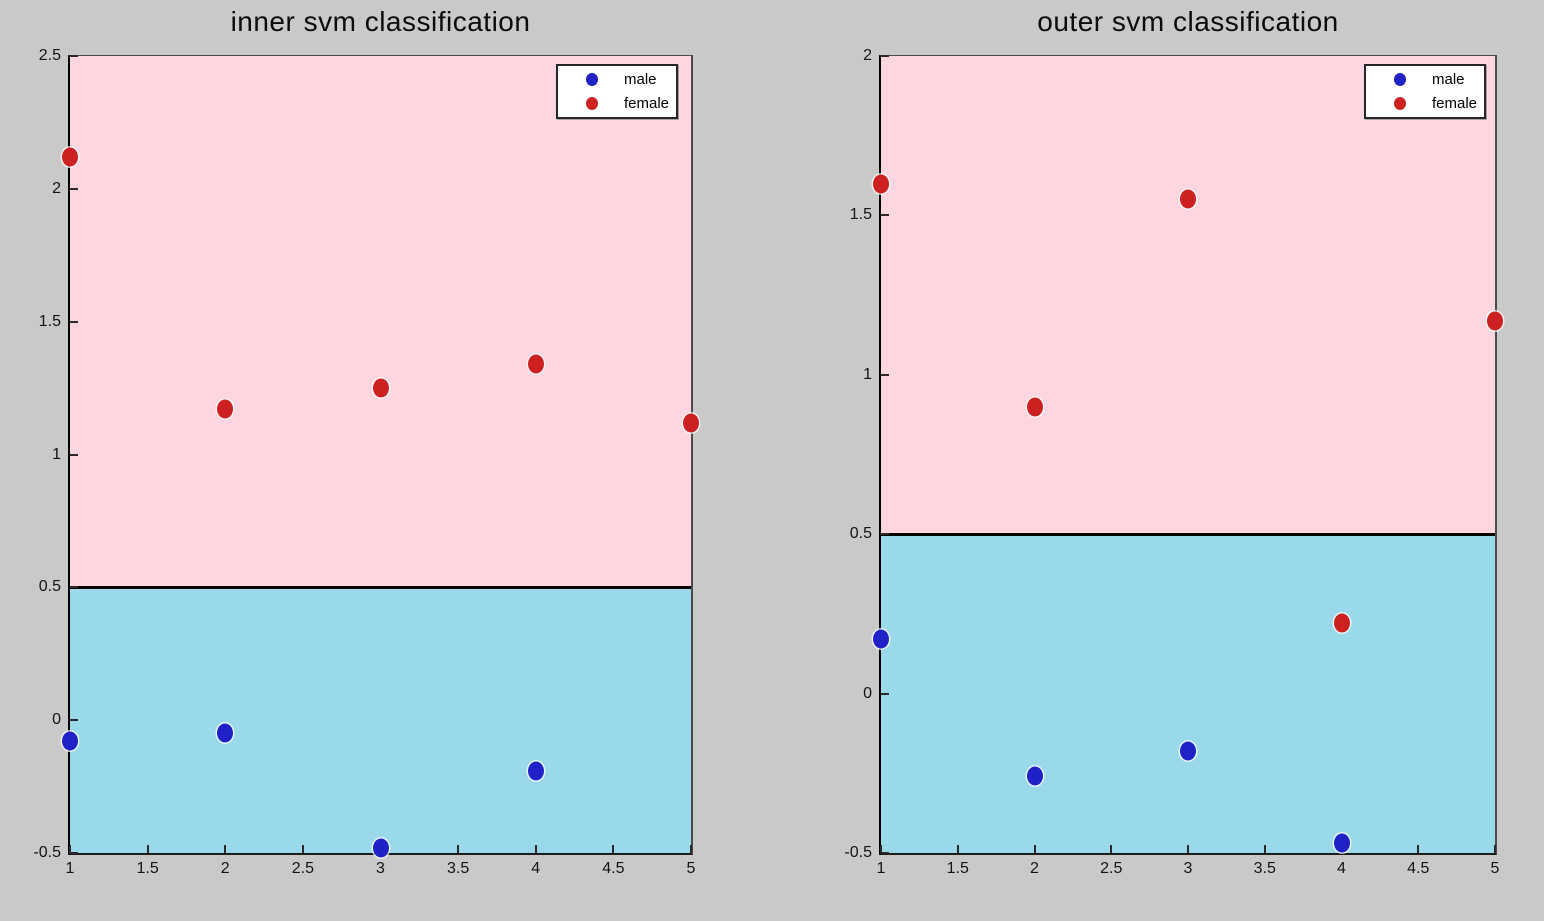  What do you see at coordinates (380, 21) in the screenshot?
I see `plot-title: inner svm classification` at bounding box center [380, 21].